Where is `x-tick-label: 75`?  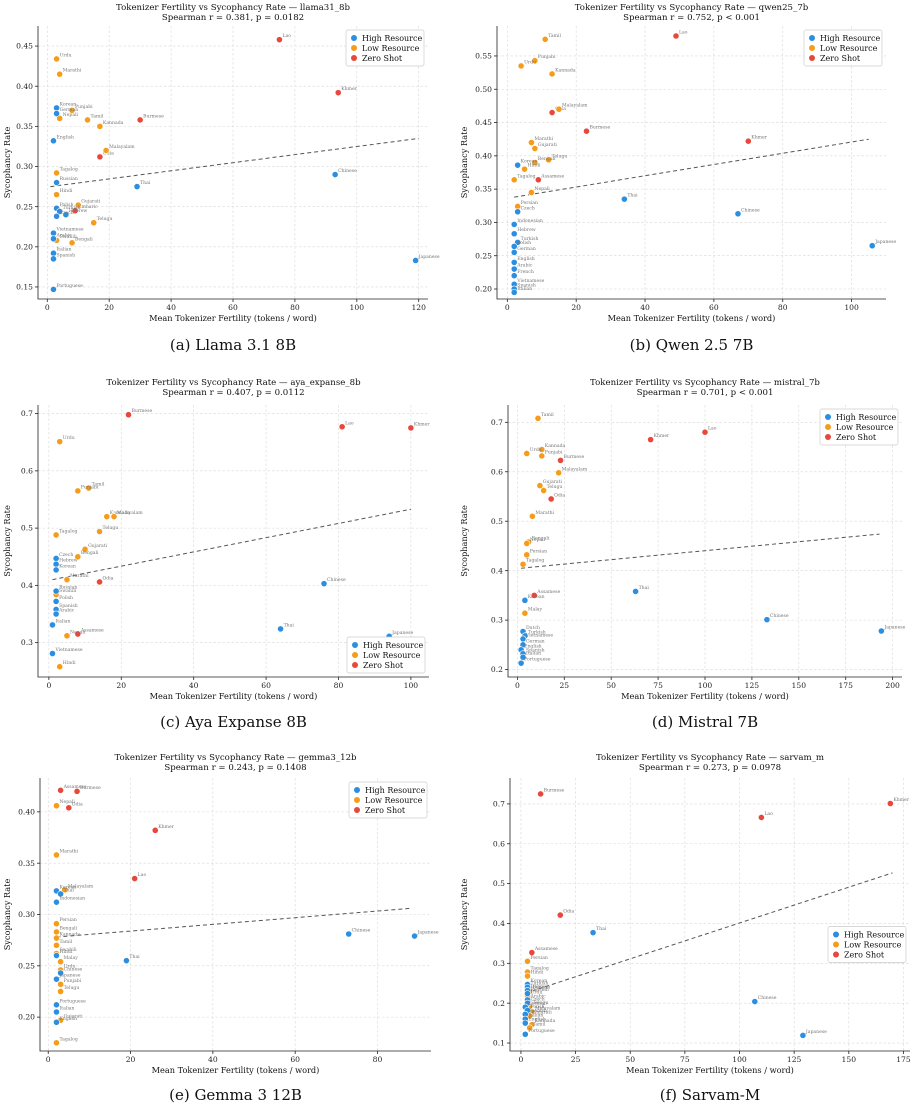 x-tick-label: 75 is located at coordinates (685, 1059).